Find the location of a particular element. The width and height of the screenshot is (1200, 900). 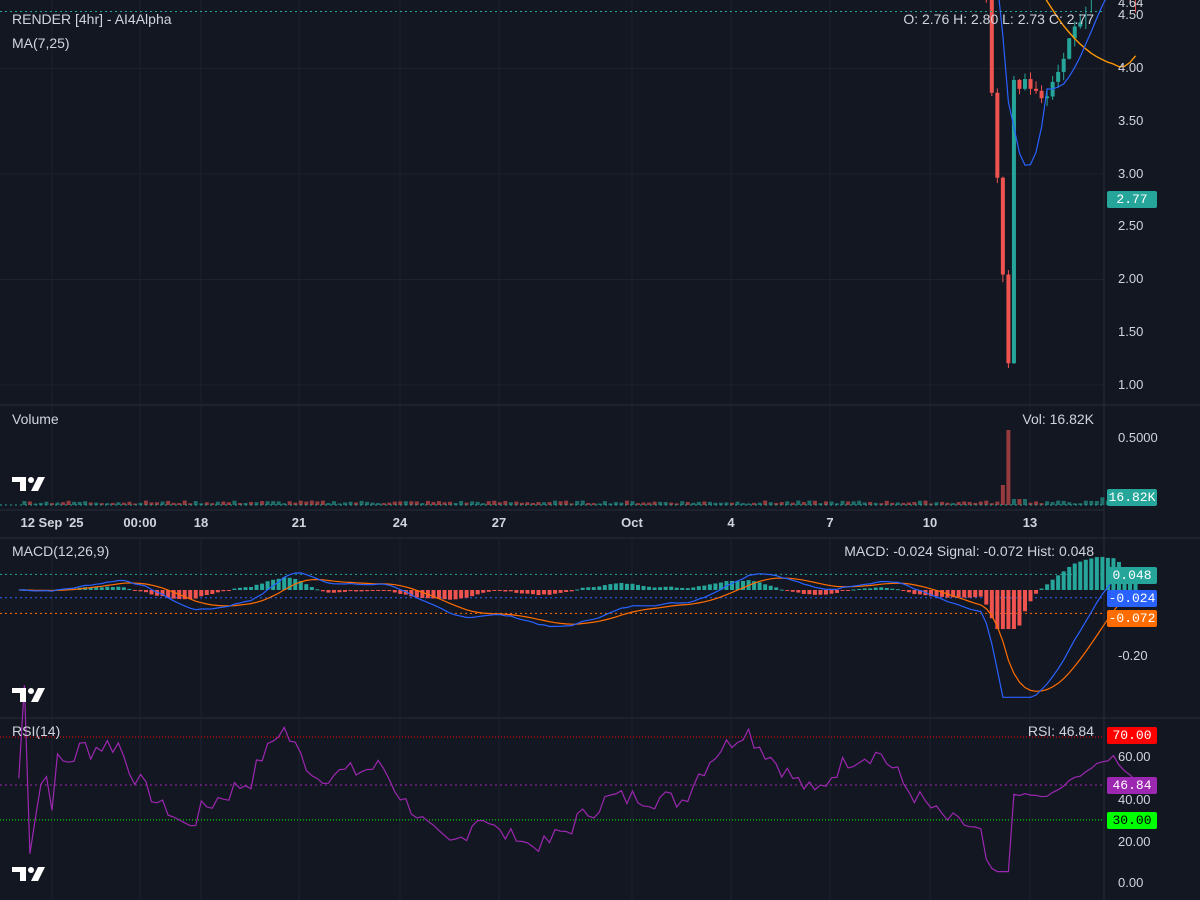

price-tick: 3.50 is located at coordinates (1131, 120).